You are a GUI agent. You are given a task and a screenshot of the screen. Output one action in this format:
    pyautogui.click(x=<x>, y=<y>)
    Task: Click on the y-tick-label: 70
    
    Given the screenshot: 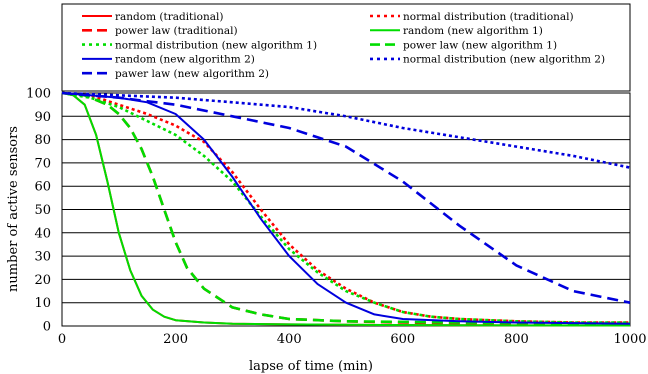 What is the action you would take?
    pyautogui.click(x=42, y=163)
    